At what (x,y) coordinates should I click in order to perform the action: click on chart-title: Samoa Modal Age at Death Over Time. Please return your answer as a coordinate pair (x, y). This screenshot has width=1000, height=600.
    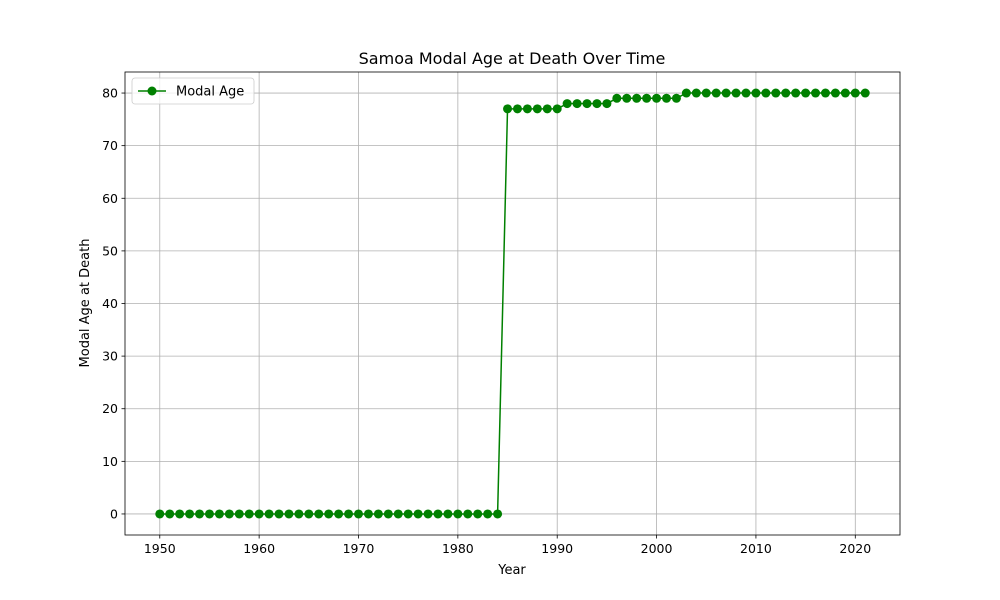
    Looking at the image, I should click on (512, 58).